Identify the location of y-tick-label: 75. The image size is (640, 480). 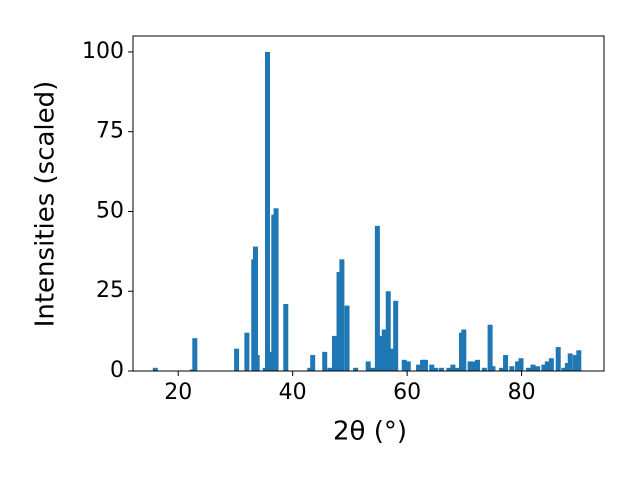
(110, 131).